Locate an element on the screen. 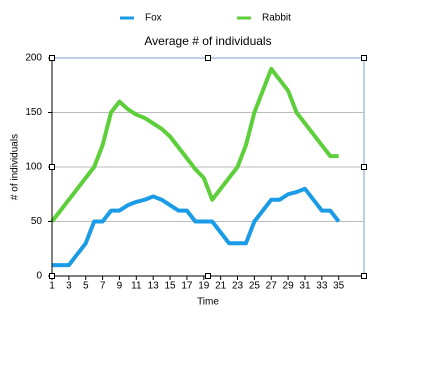  x-tick-label: 29 is located at coordinates (289, 286).